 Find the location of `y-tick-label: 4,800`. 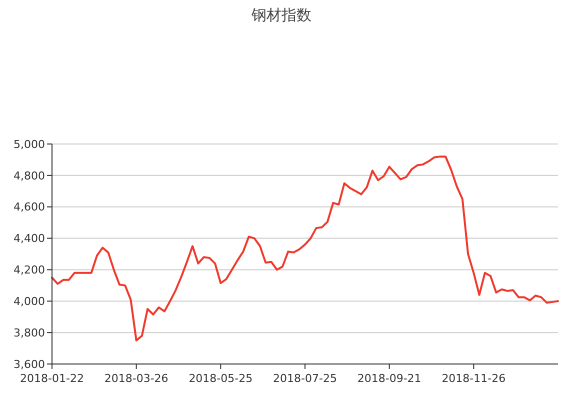

y-tick-label: 4,800 is located at coordinates (29, 175).